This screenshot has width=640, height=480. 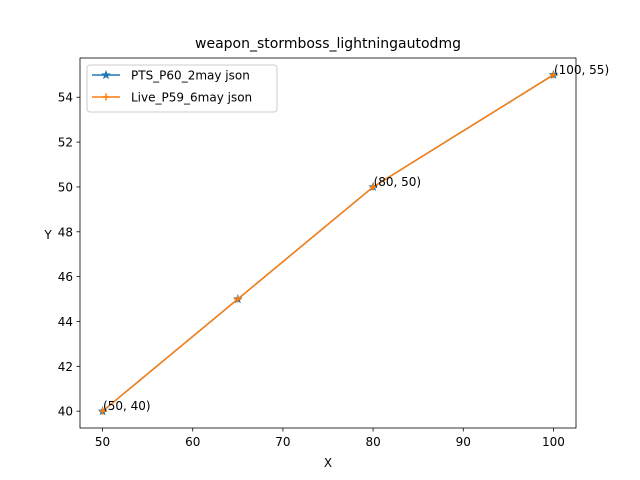 What do you see at coordinates (65, 322) in the screenshot?
I see `y-tick-label: 44` at bounding box center [65, 322].